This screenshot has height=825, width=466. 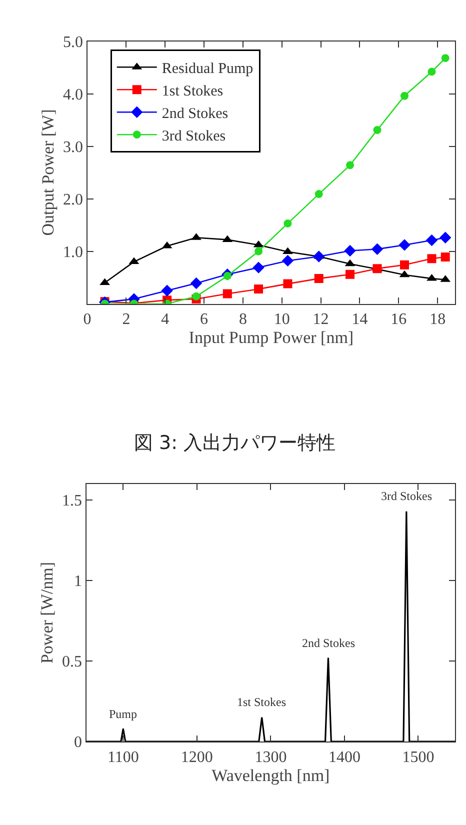 What do you see at coordinates (195, 114) in the screenshot?
I see `legend-label: 2nd Stokes` at bounding box center [195, 114].